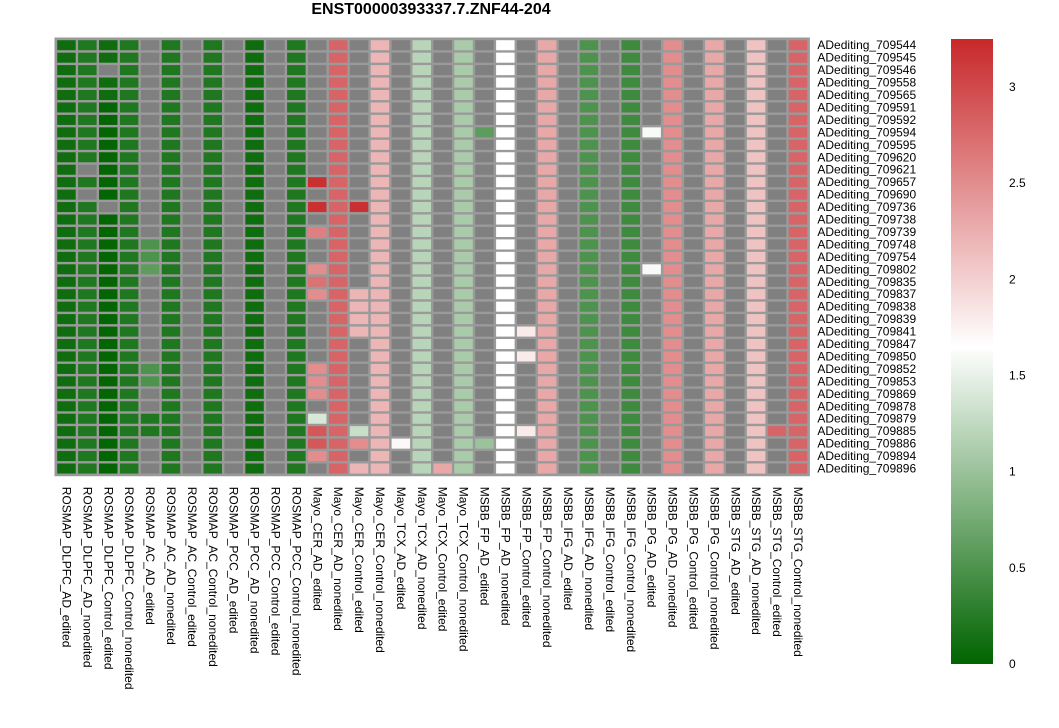 Image resolution: width=1059 pixels, height=728 pixels. I want to click on legend-tick-label: 3, so click(1012, 87).